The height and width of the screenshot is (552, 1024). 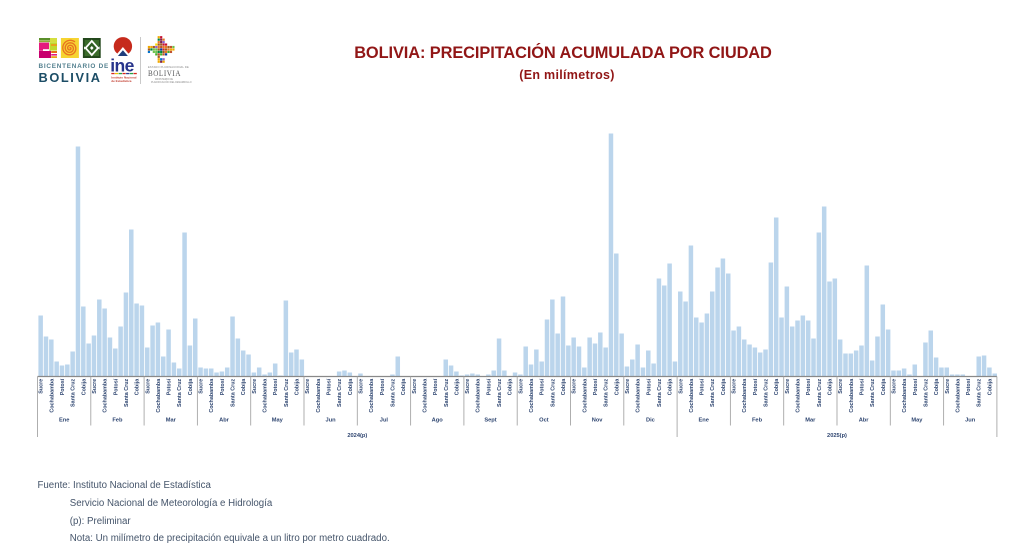 What do you see at coordinates (278, 421) in the screenshot?
I see `svg-text: May` at bounding box center [278, 421].